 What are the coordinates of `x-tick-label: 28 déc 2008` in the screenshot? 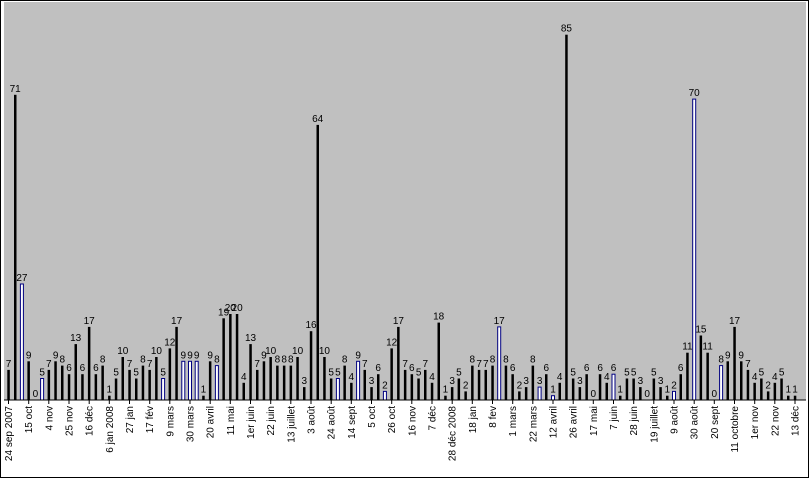 It's located at (453, 433).